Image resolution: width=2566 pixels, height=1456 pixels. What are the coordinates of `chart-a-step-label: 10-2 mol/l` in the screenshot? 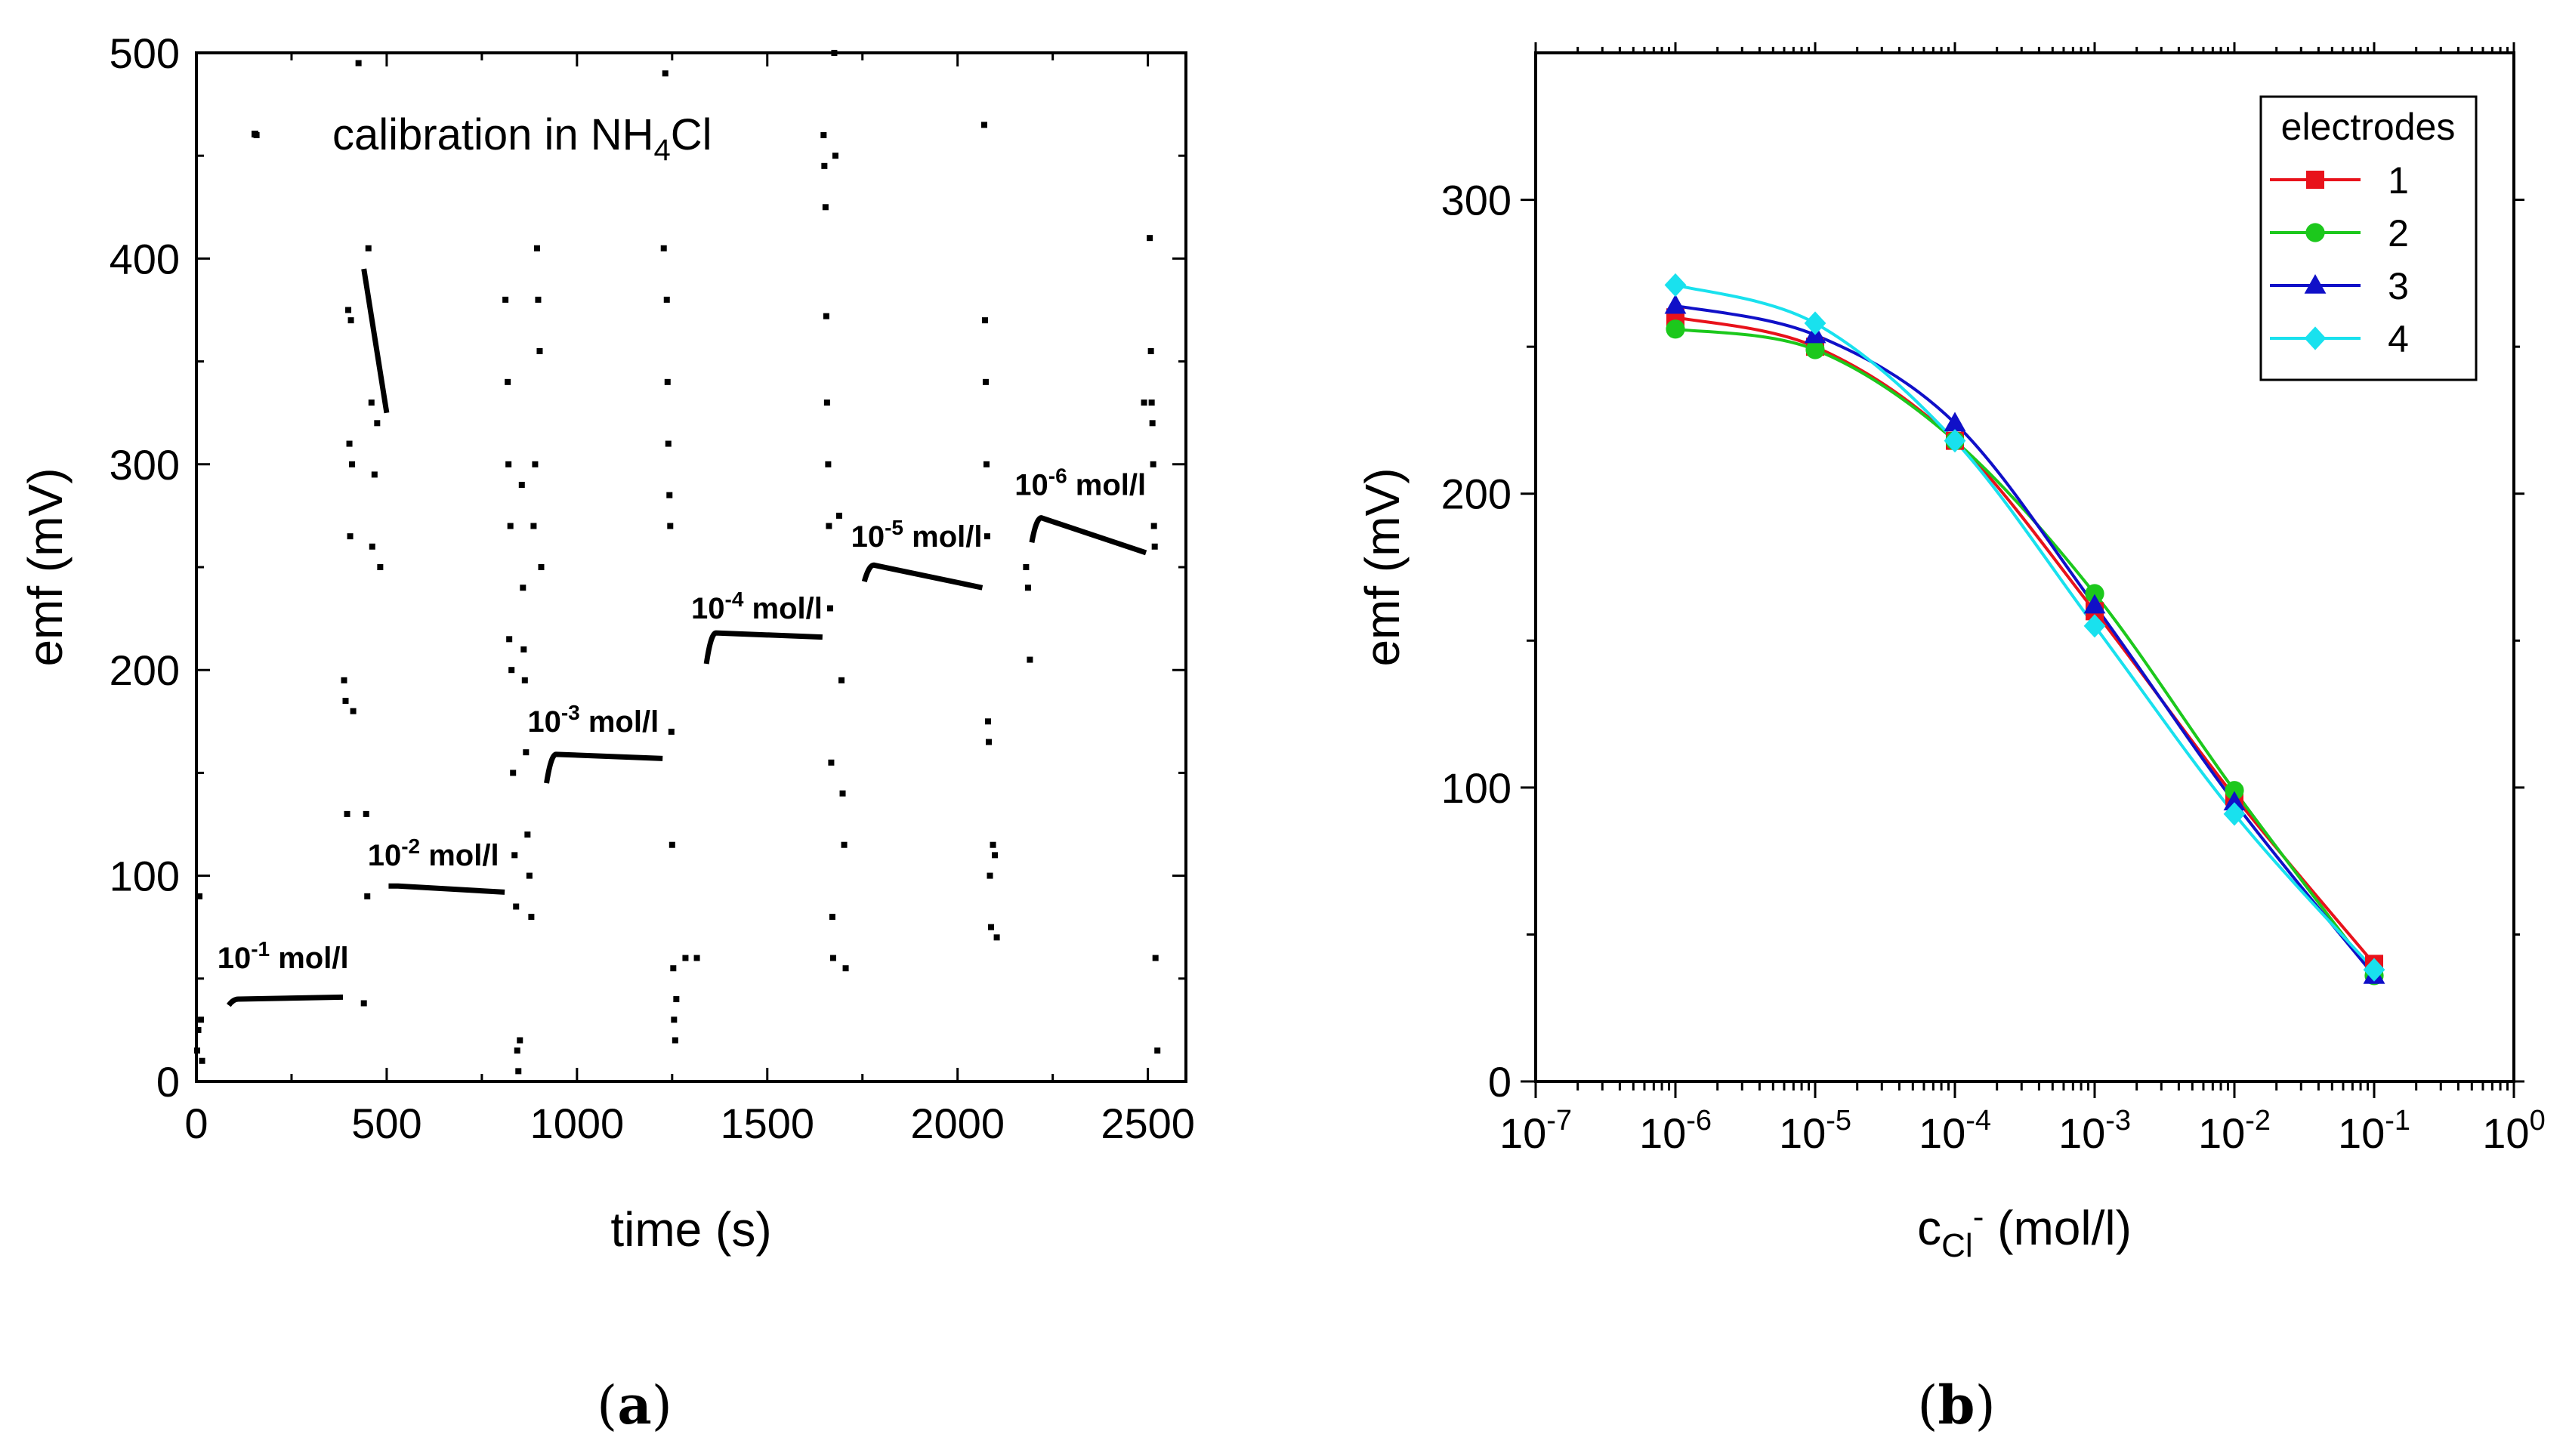 It's located at (433, 853).